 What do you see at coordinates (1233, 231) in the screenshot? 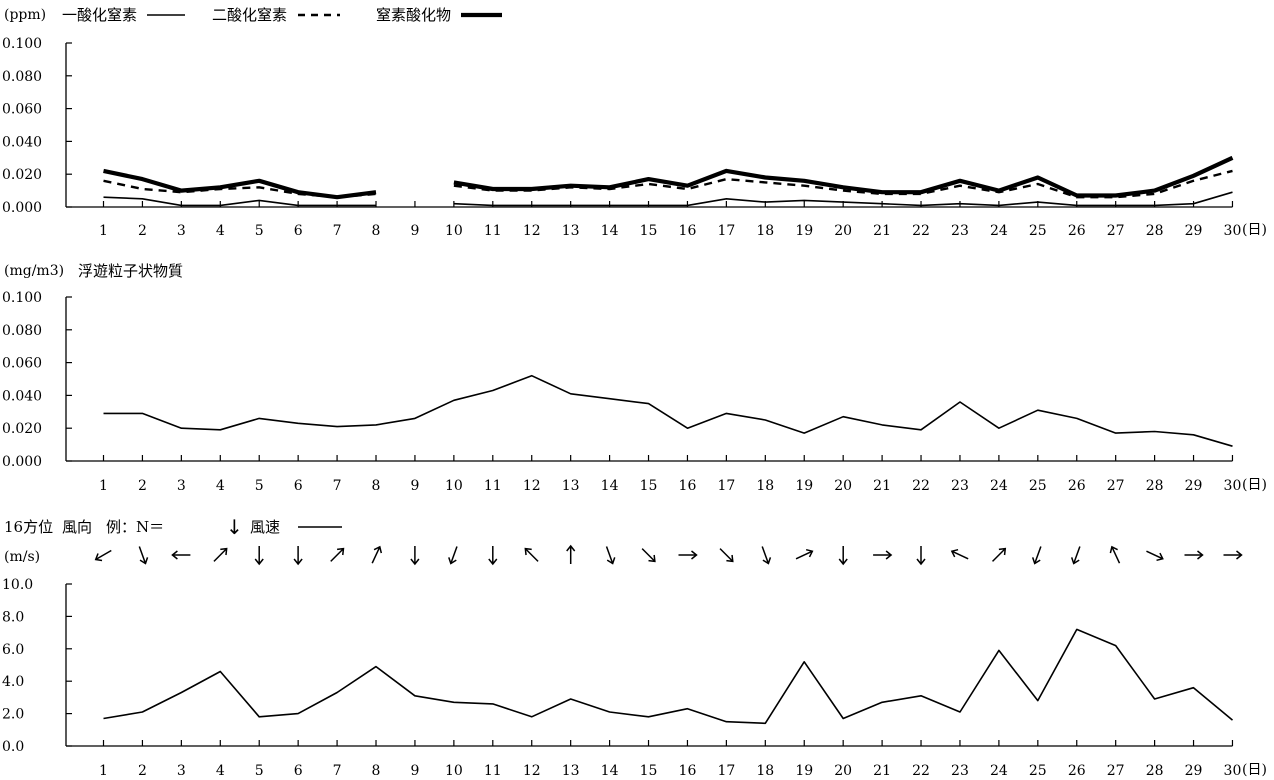
I see `chart1-x-tick-label: 30` at bounding box center [1233, 231].